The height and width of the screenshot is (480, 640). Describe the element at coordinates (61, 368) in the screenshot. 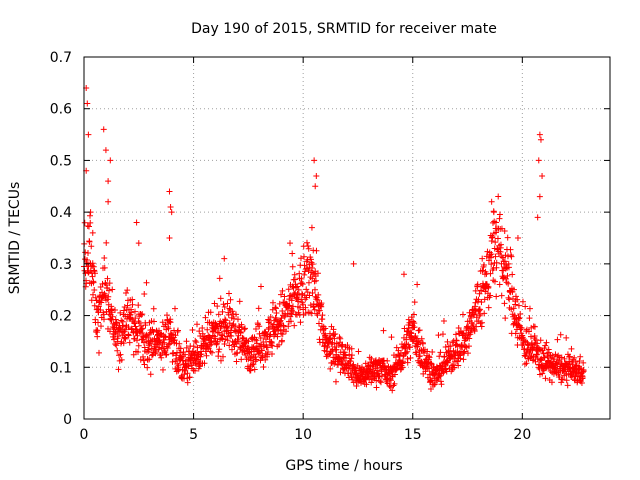

I see `y-tick-label: 0.1` at that location.